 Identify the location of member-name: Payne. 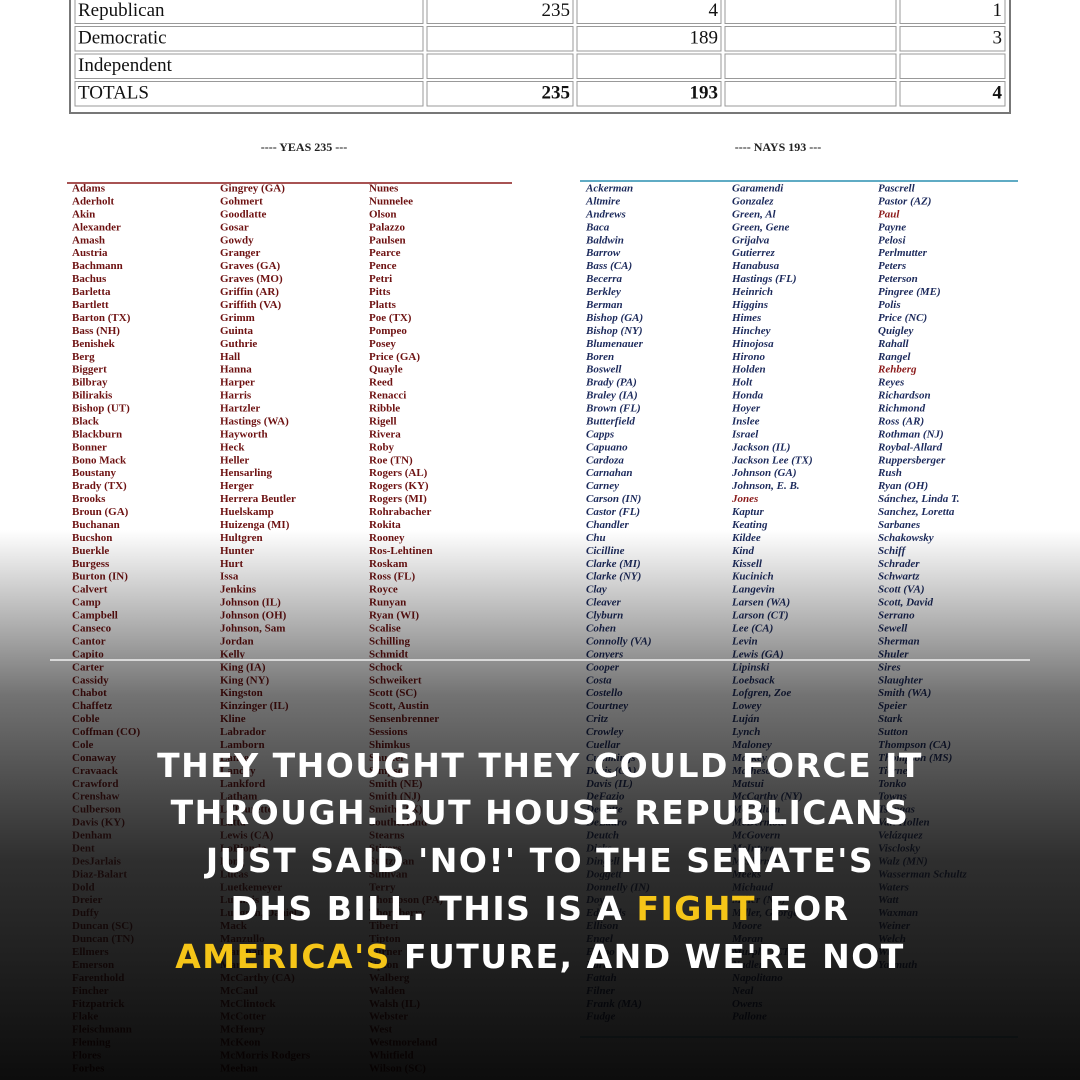
(892, 227).